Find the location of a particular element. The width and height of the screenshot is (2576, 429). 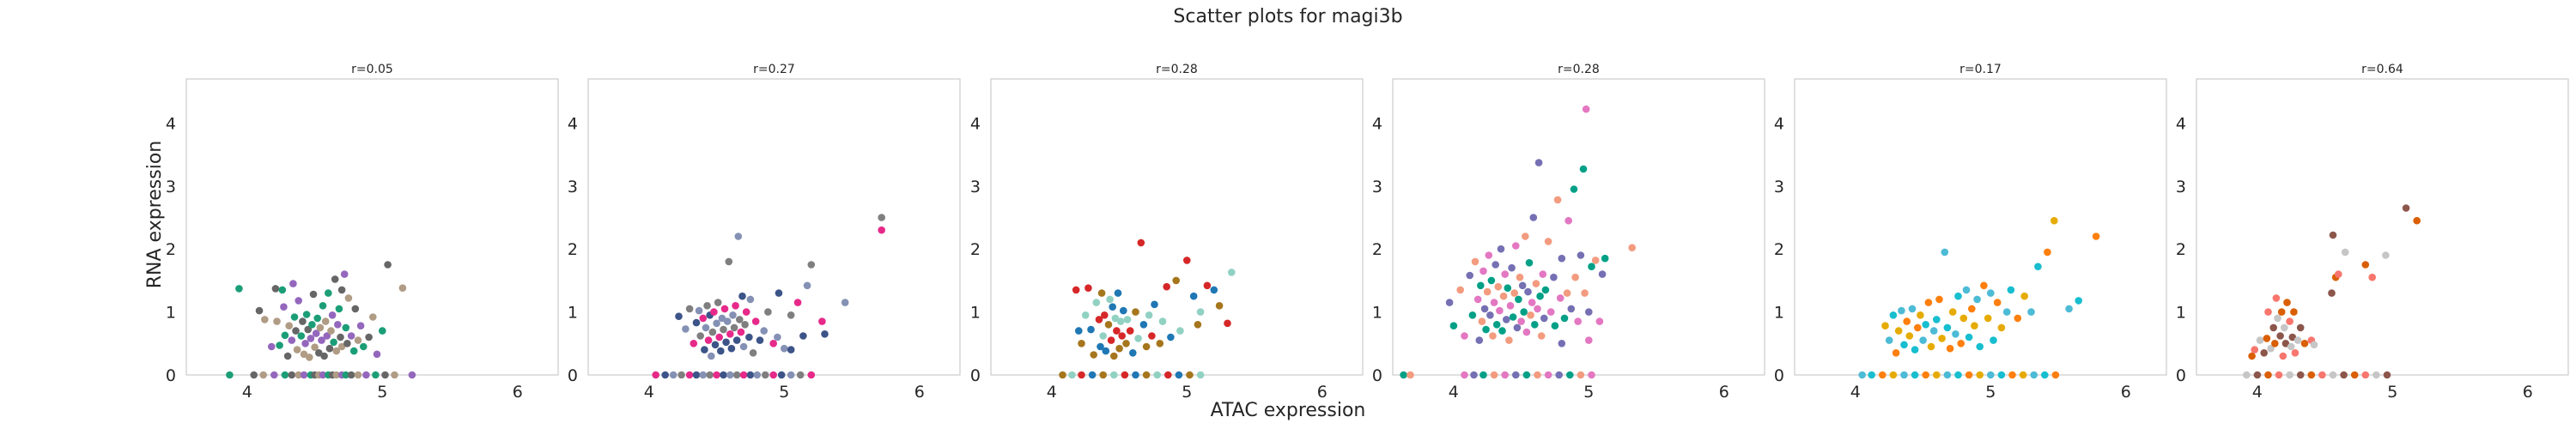

scatter-panel: r=0.27 4 5 6 0 1 2 3 4 is located at coordinates (764, 233).